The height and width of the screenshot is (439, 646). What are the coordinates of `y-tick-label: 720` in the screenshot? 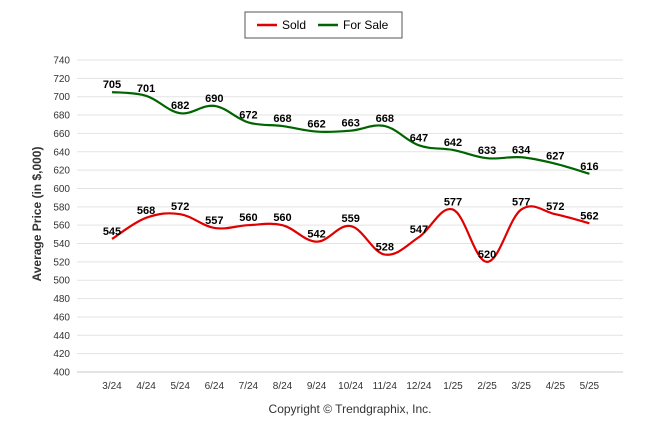 It's located at (61, 79).